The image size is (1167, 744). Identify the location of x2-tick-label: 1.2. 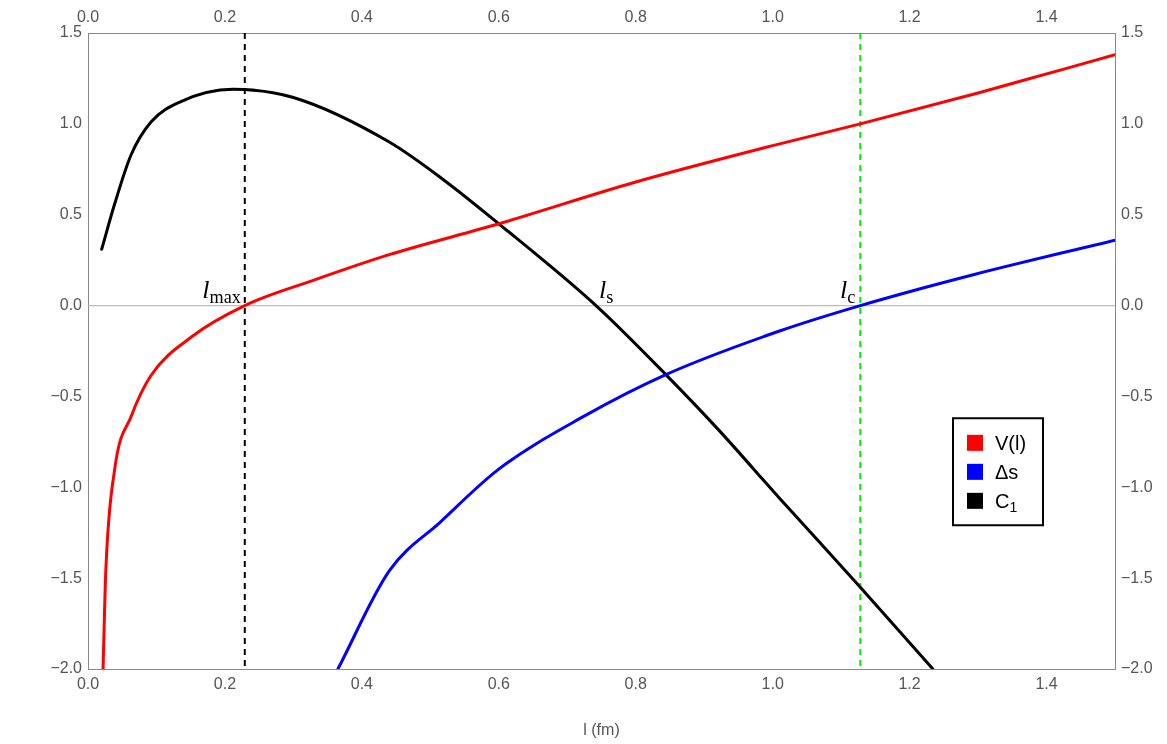
(909, 684).